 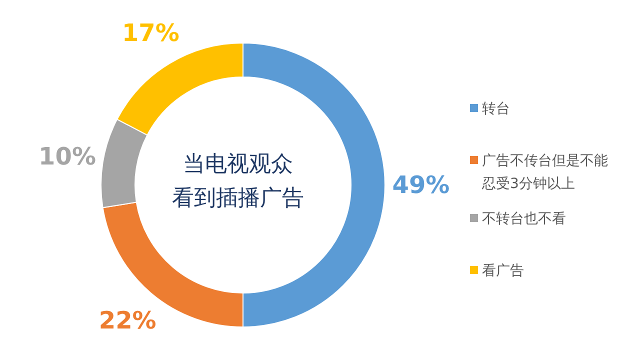 I want to click on legend-label: 广告不传台但是不能忍受3分钟以上, so click(x=545, y=173).